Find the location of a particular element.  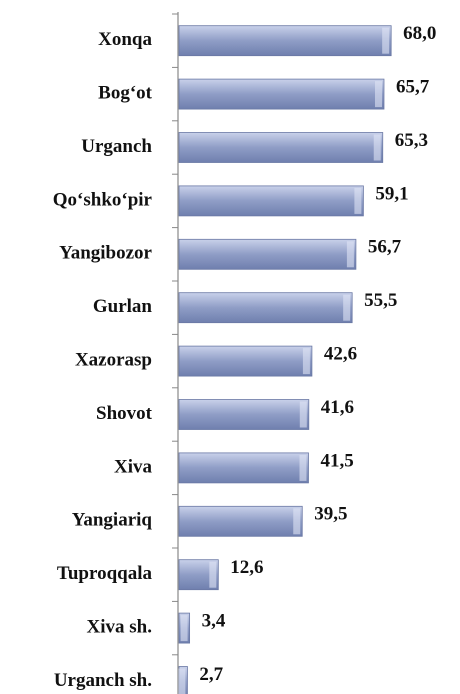

category-label: Xiva is located at coordinates (133, 466).